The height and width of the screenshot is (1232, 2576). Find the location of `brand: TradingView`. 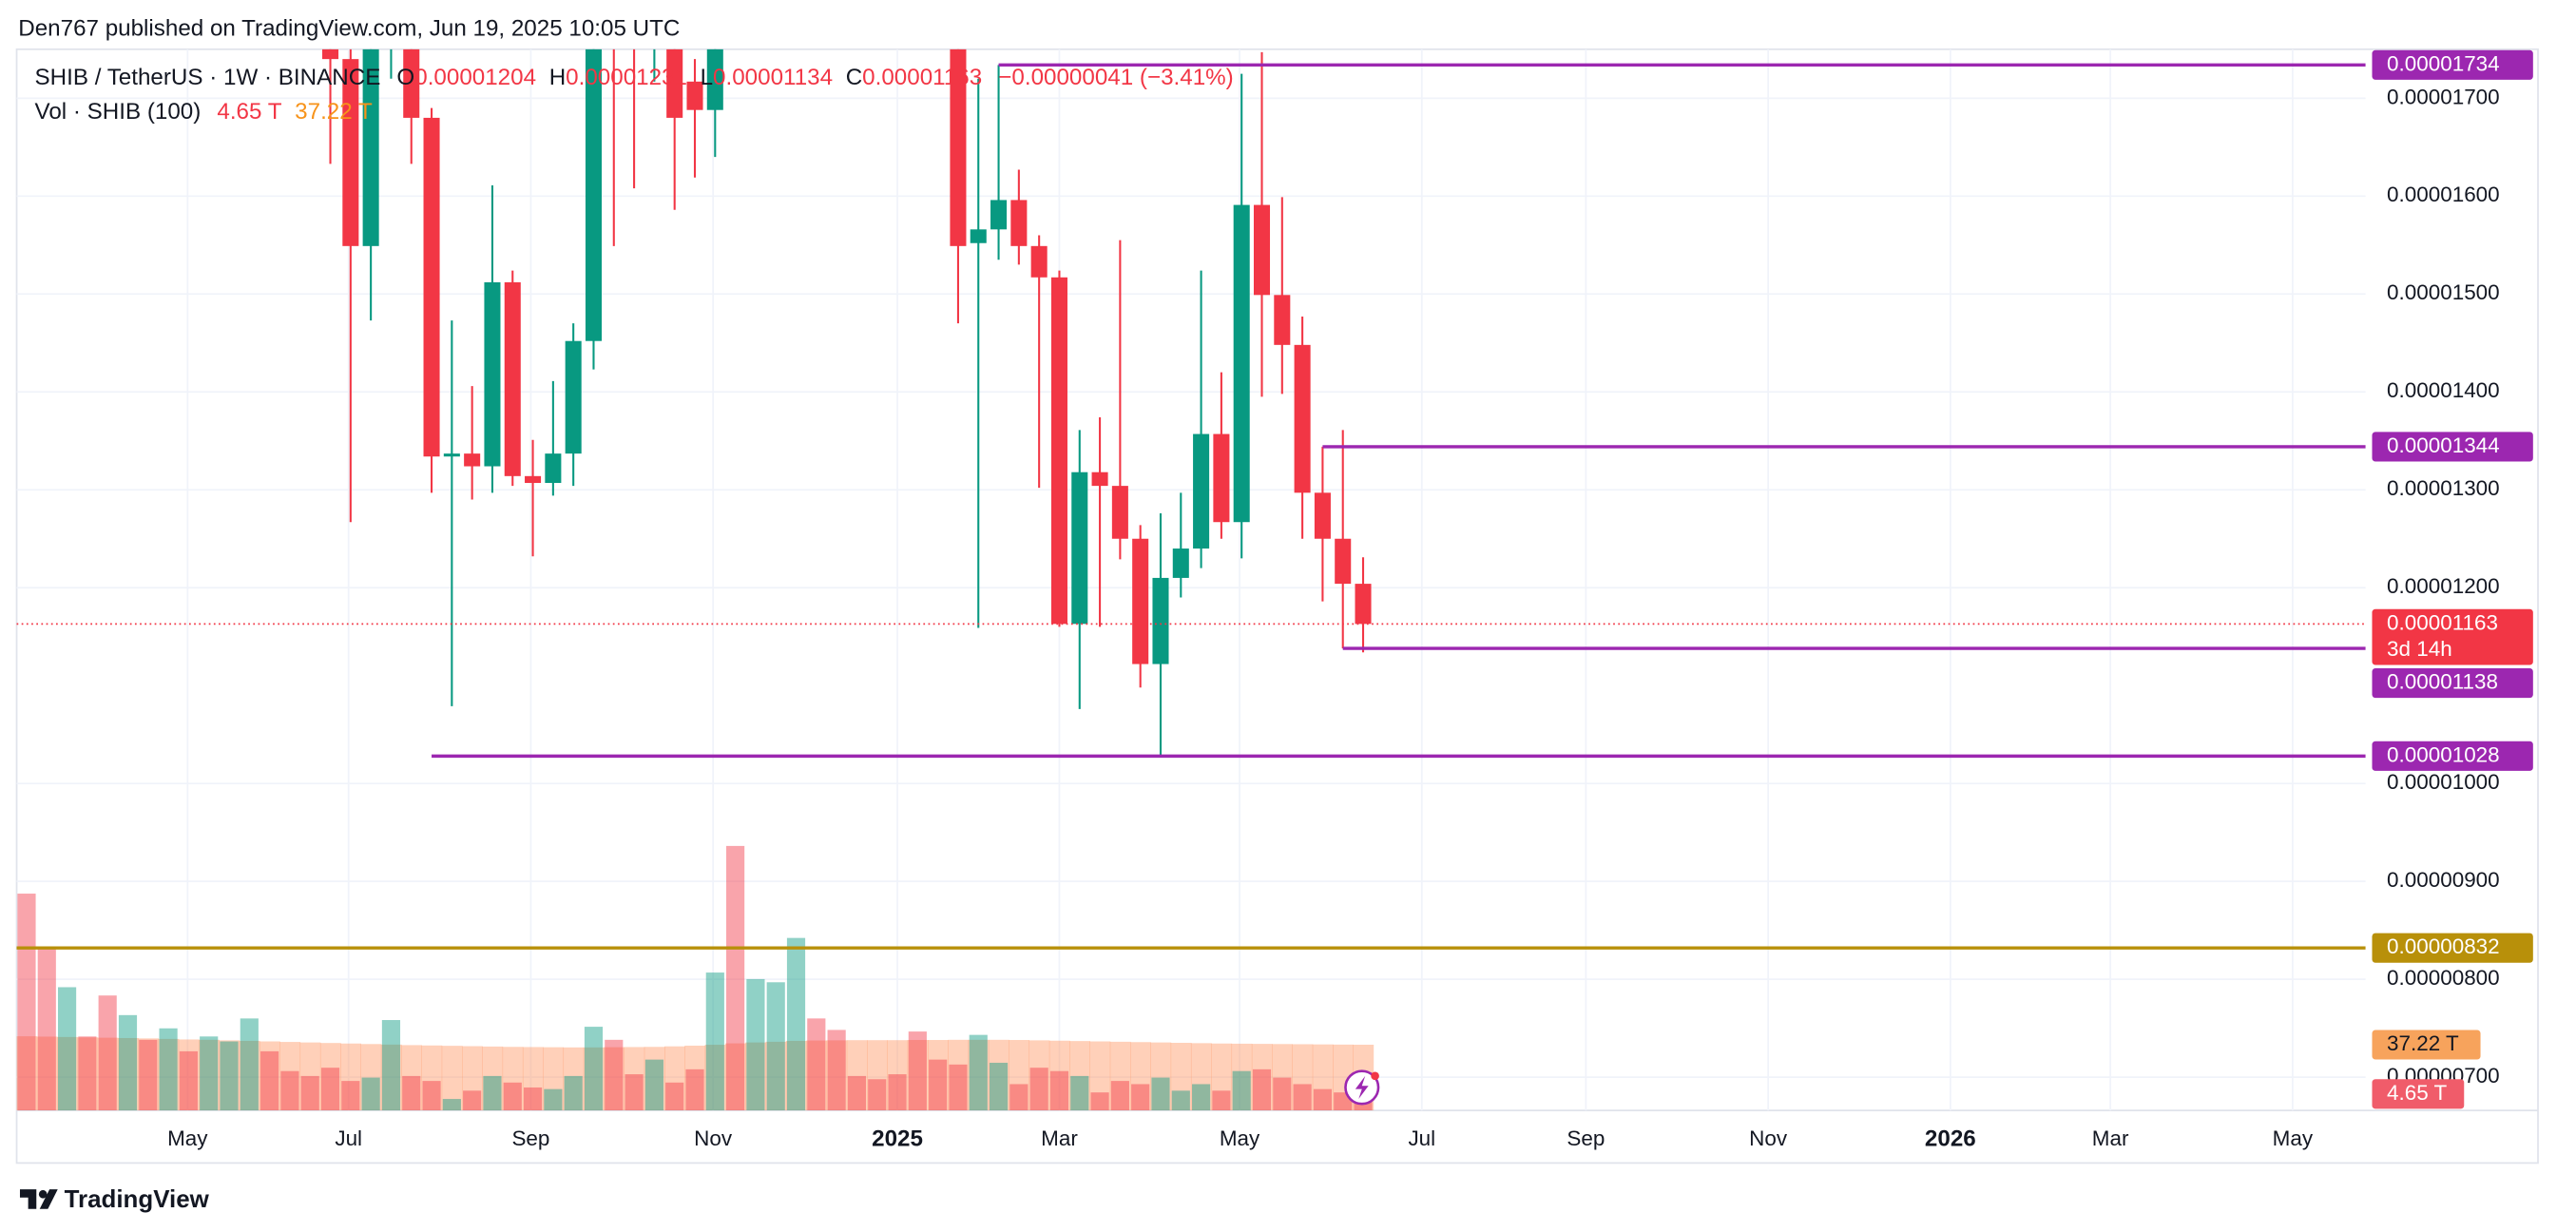

brand: TradingView is located at coordinates (137, 1199).